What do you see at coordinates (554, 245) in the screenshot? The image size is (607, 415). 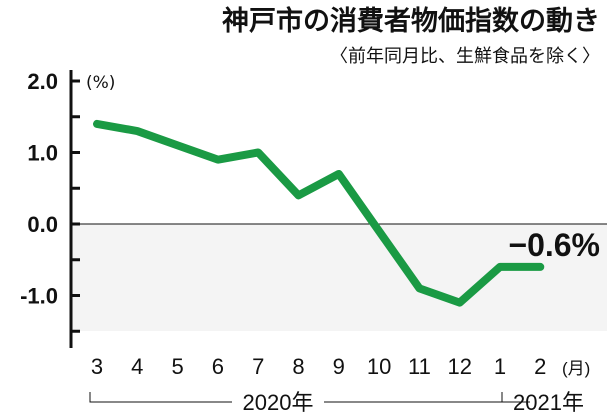 I see `latest-value-annotation: −0.6%` at bounding box center [554, 245].